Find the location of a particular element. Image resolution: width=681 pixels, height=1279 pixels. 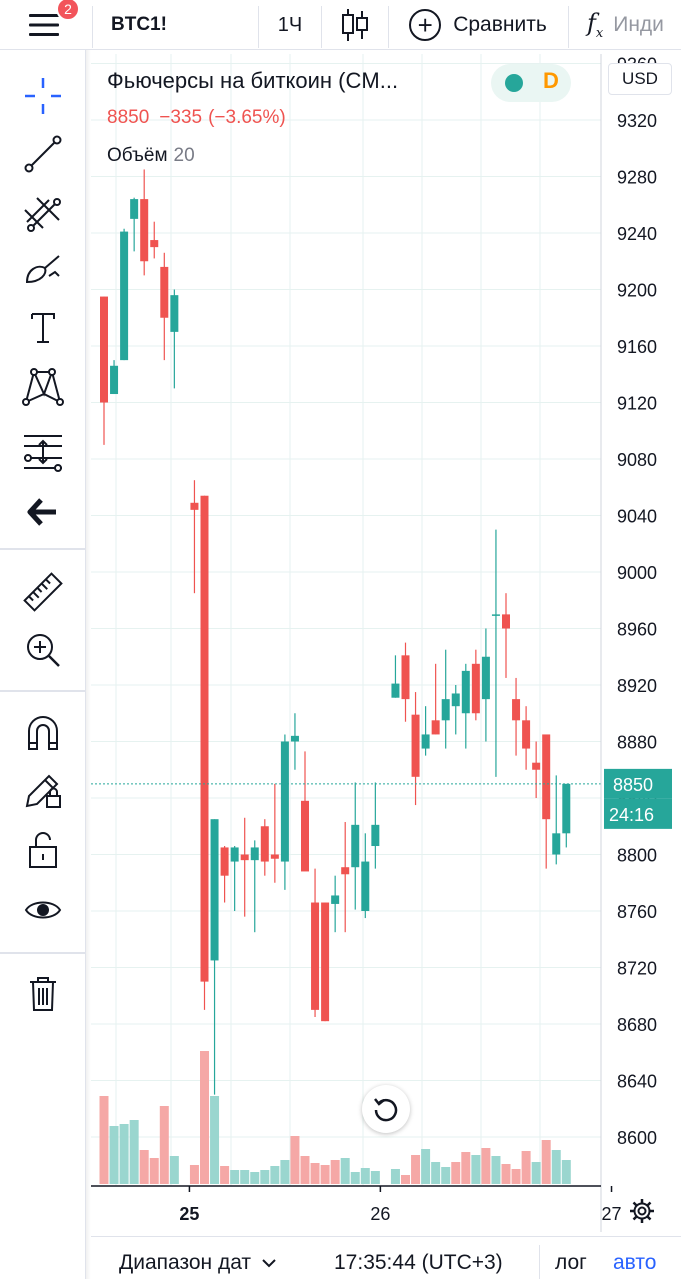

brush-tool is located at coordinates (43, 270).